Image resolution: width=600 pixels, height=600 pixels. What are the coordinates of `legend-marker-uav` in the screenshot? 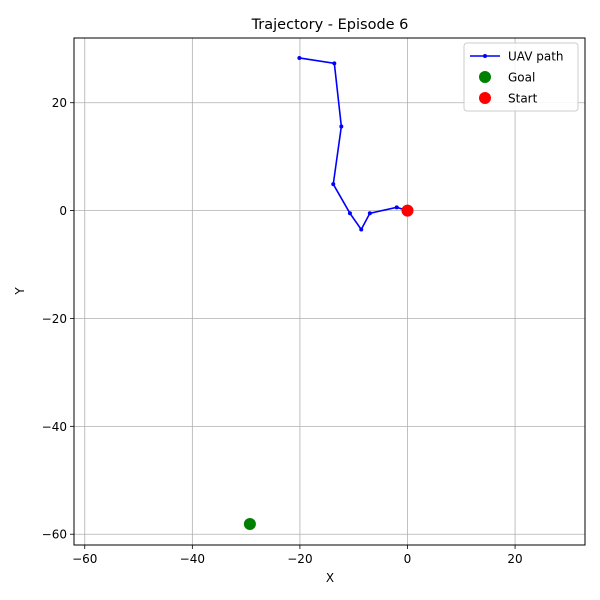 It's located at (485, 56).